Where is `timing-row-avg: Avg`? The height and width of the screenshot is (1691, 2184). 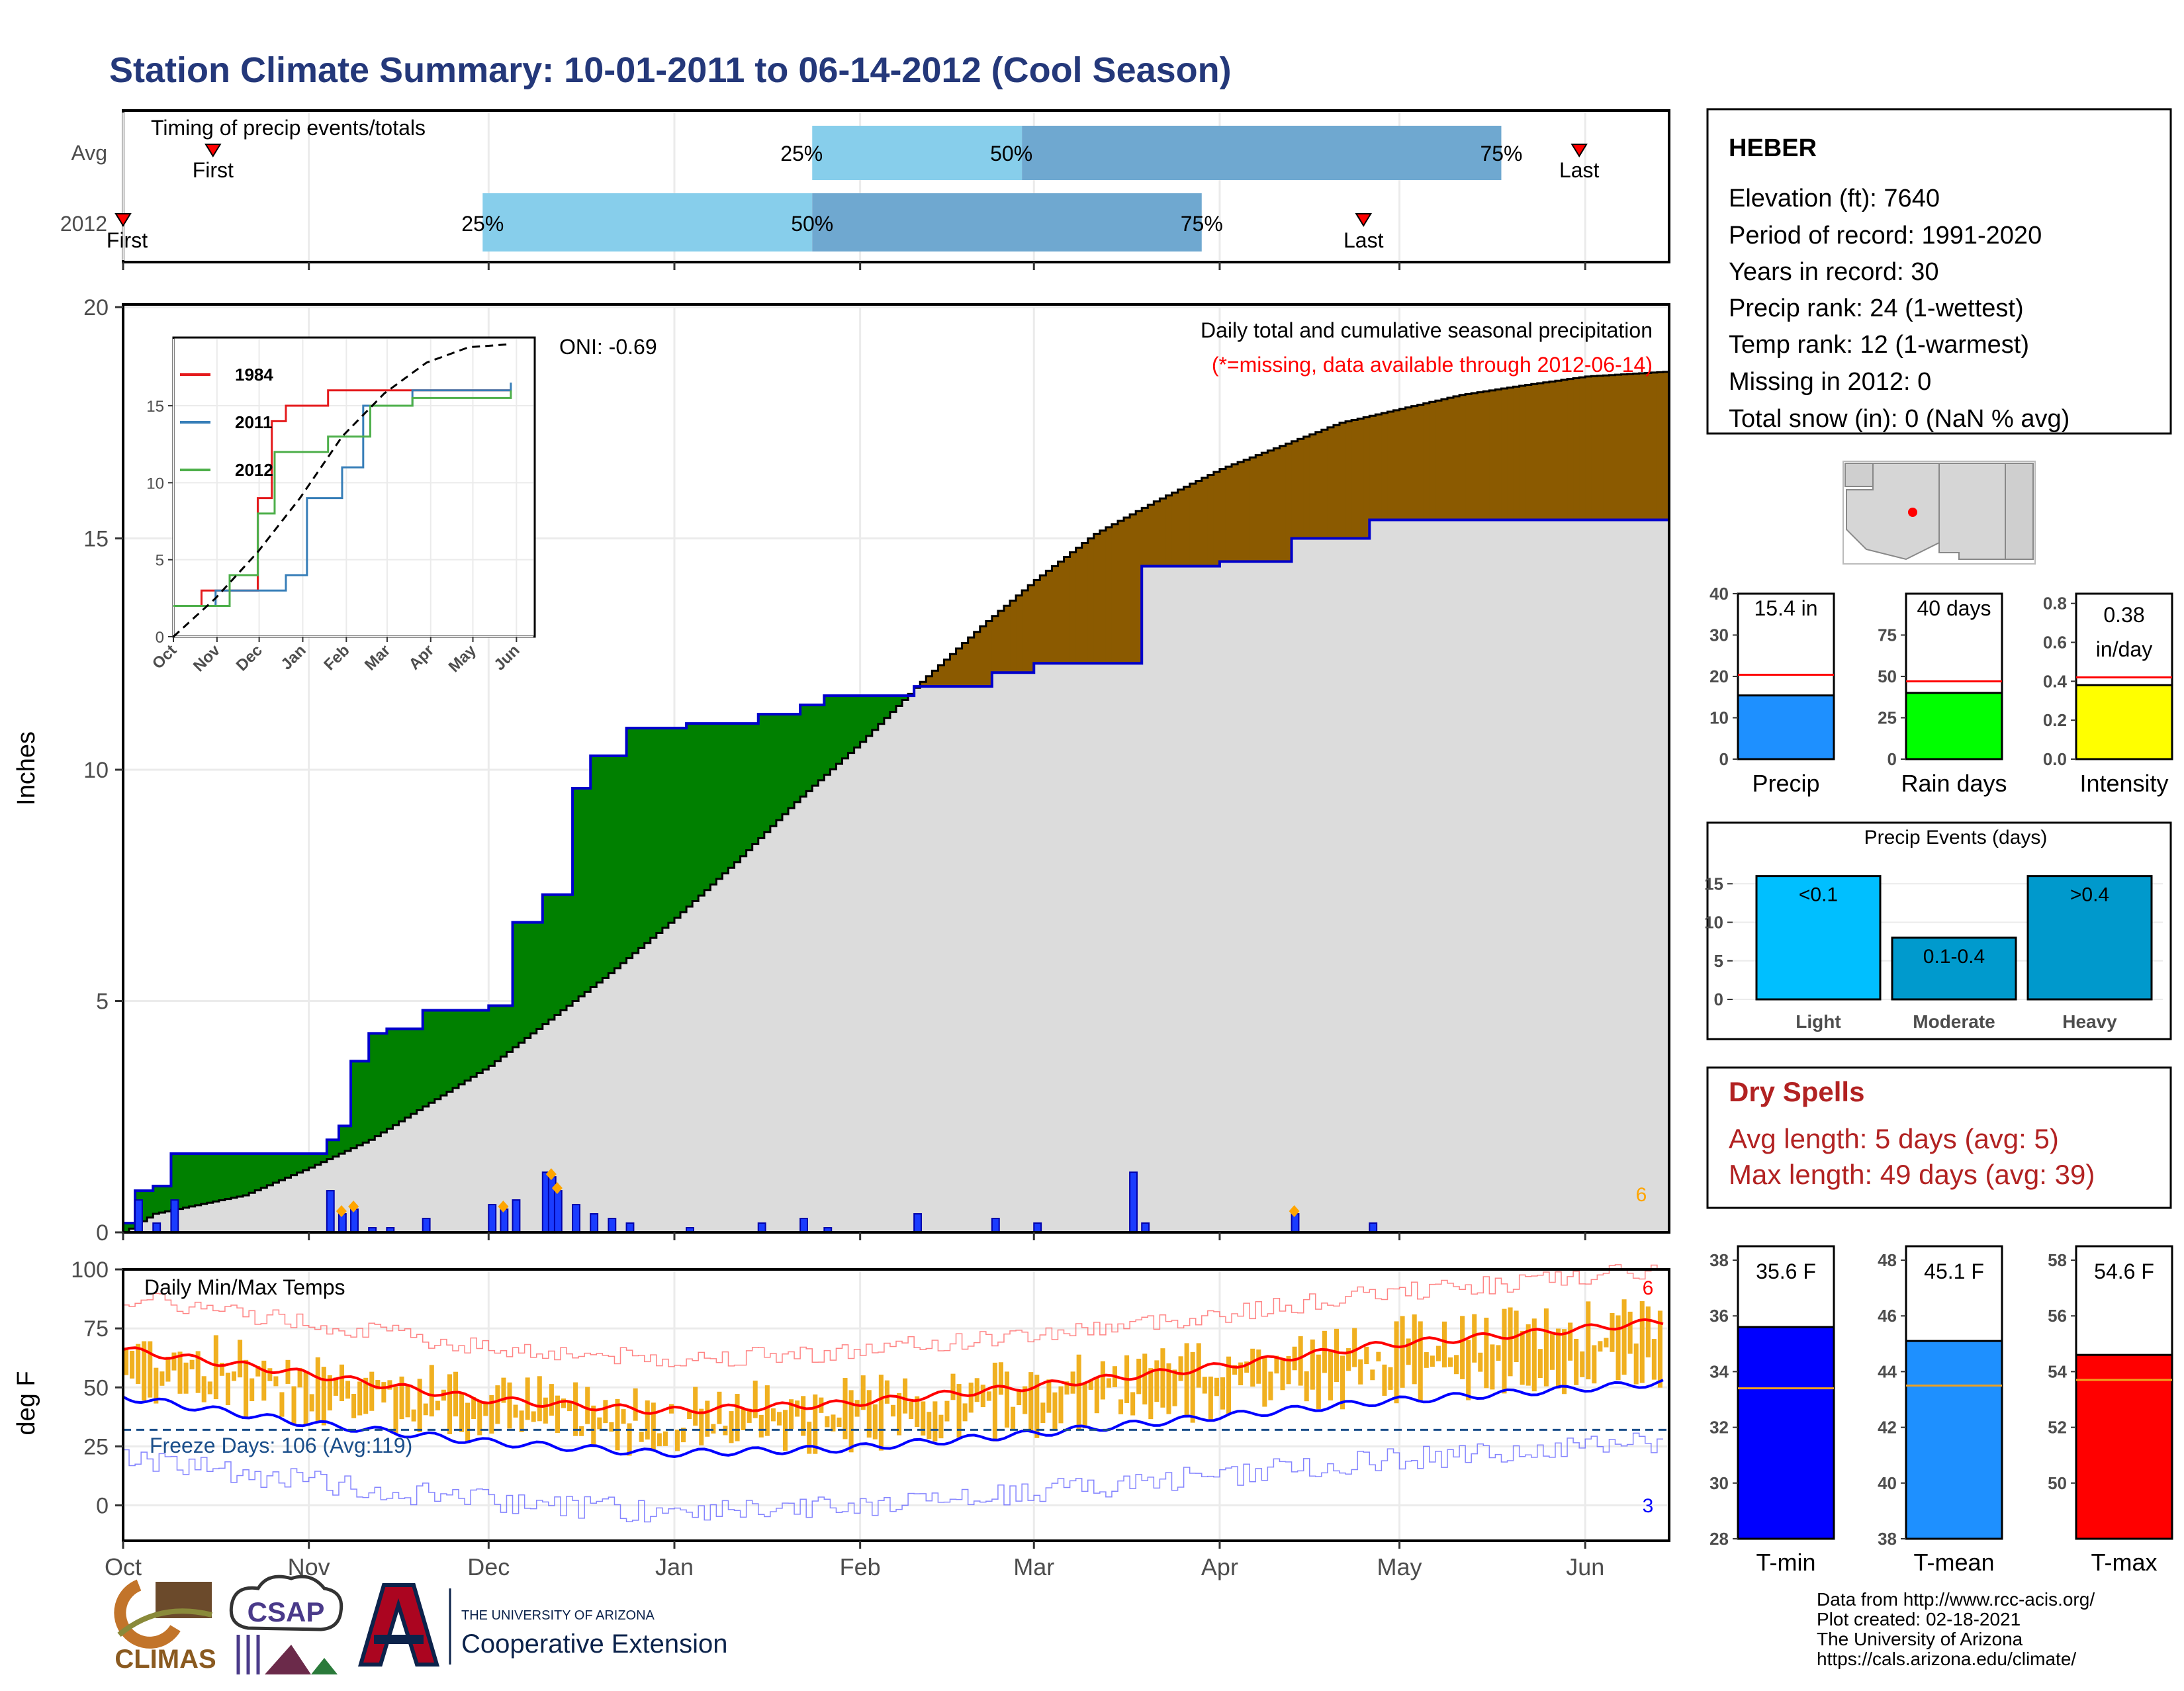 timing-row-avg: Avg is located at coordinates (89, 153).